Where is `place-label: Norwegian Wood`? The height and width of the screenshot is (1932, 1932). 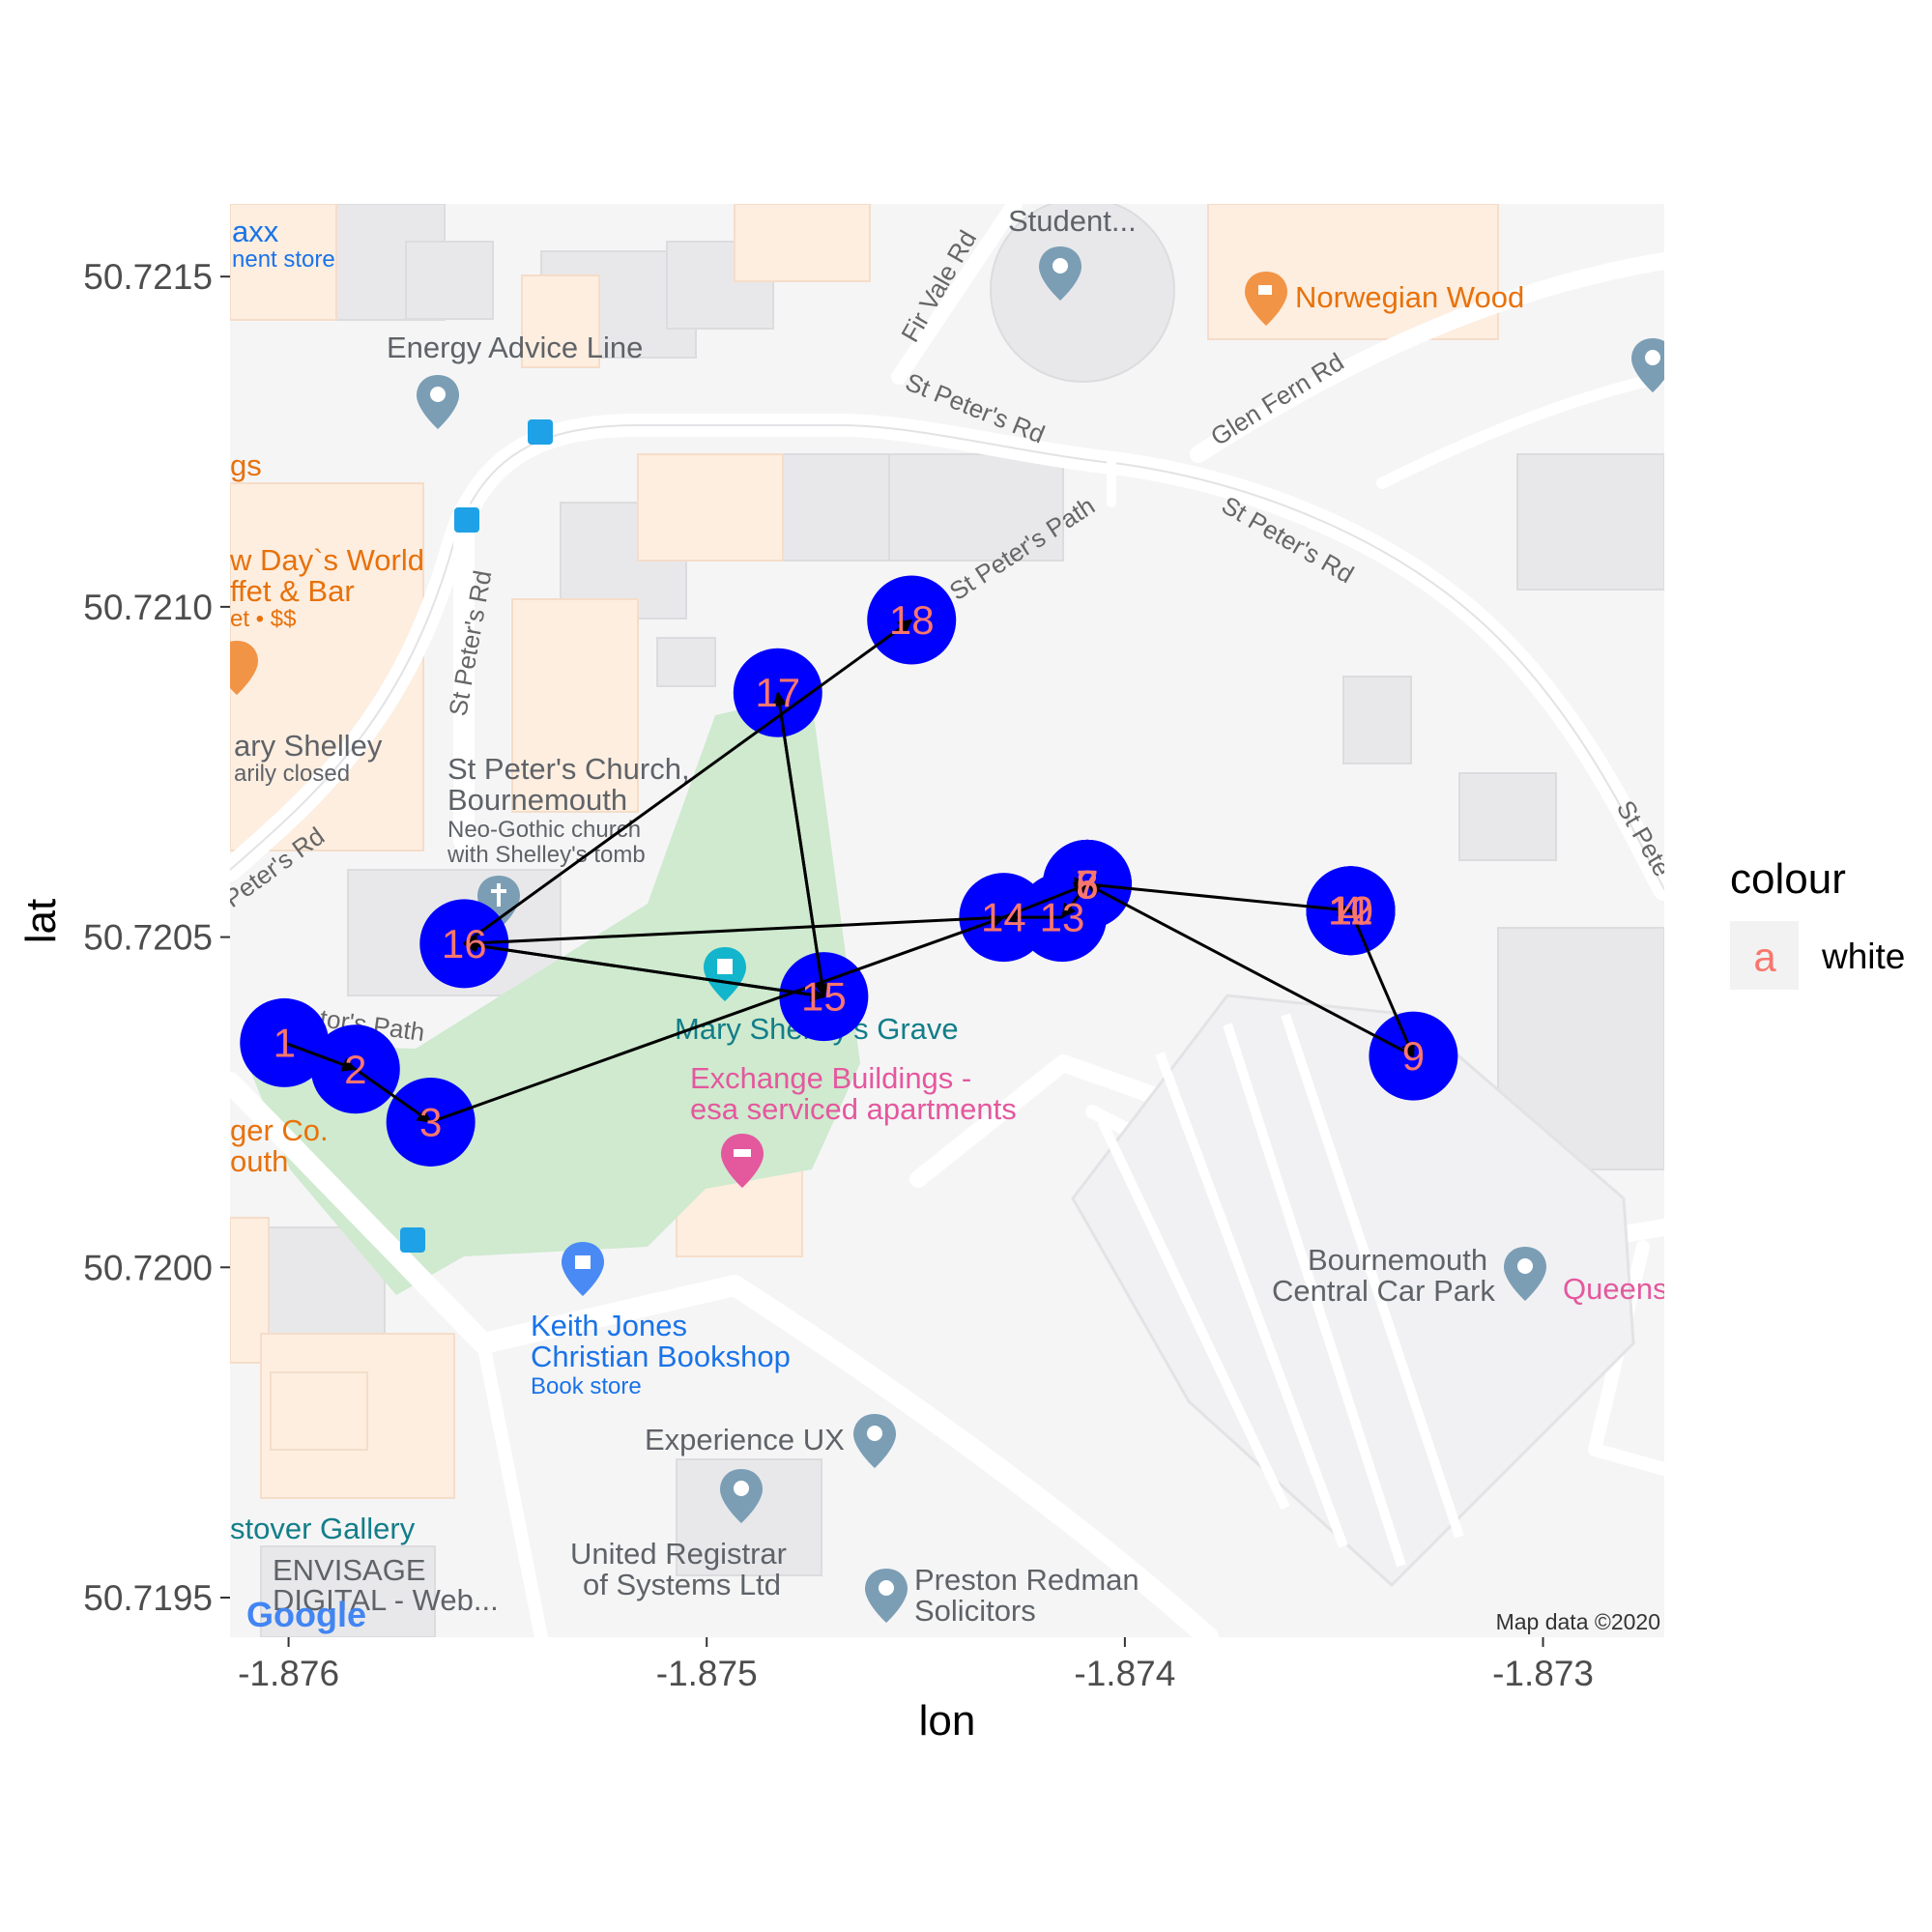 place-label: Norwegian Wood is located at coordinates (1409, 297).